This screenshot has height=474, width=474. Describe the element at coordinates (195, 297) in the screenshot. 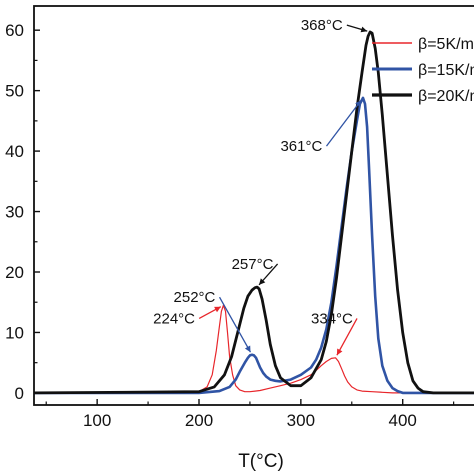

I see `peak-annotation: 252°C` at that location.